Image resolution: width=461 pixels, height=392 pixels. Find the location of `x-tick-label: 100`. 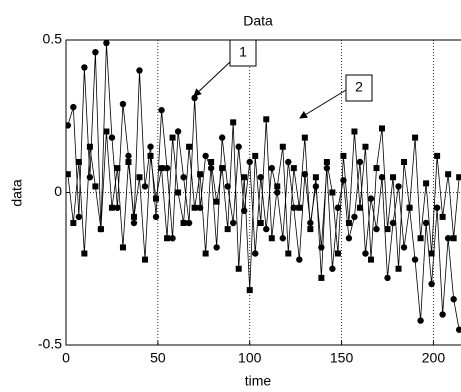

x-tick-label: 100 is located at coordinates (250, 358).